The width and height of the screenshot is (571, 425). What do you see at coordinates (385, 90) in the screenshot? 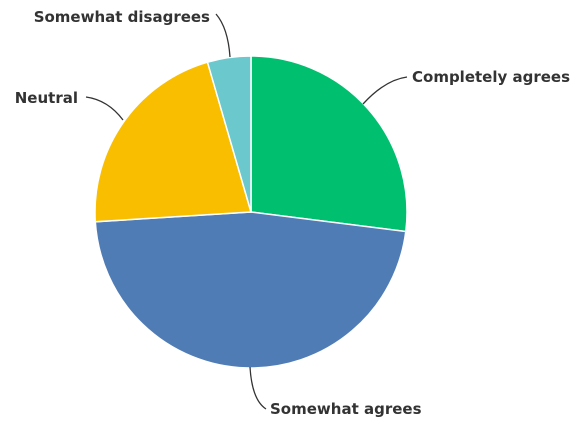
I see `leader-line-completely-agrees` at bounding box center [385, 90].